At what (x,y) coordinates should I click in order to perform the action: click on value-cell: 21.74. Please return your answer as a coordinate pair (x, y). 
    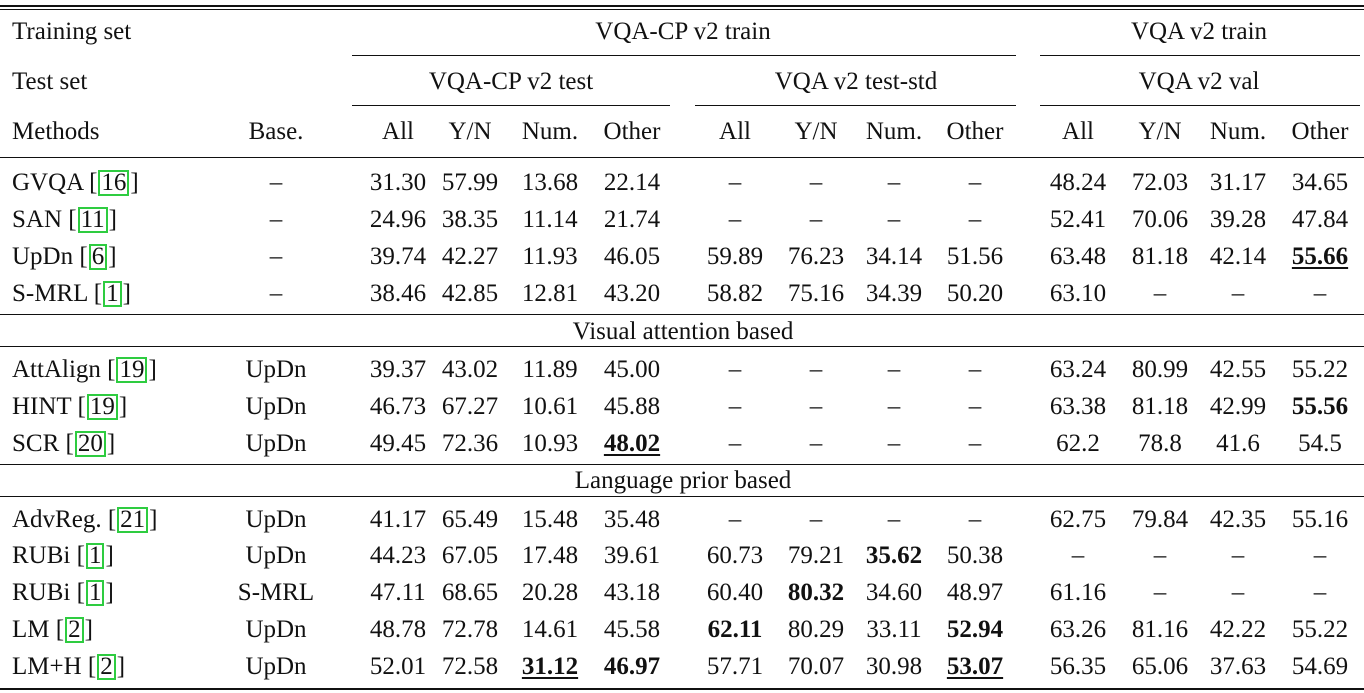
    Looking at the image, I should click on (632, 219).